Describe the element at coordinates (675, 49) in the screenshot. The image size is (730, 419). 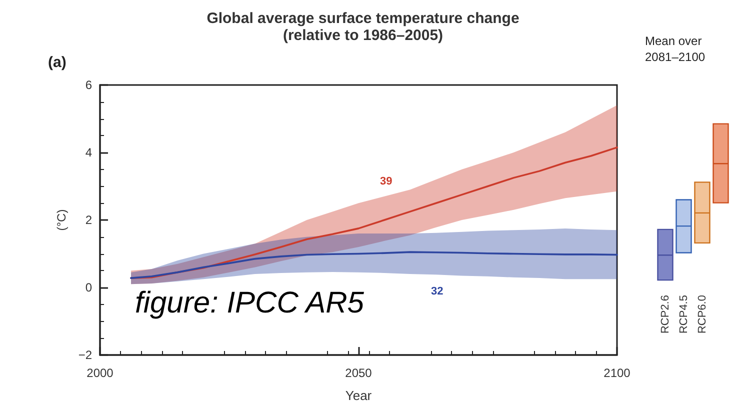
I see `chart-title: Mean over 2081–2100` at that location.